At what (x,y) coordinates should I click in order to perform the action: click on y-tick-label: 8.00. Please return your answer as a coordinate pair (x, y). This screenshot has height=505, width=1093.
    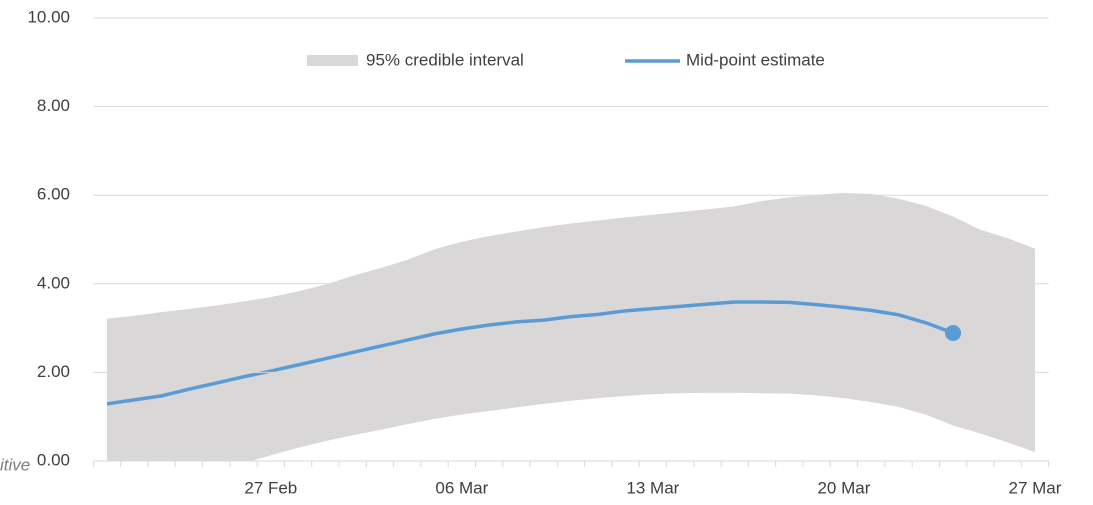
    Looking at the image, I should click on (53, 105).